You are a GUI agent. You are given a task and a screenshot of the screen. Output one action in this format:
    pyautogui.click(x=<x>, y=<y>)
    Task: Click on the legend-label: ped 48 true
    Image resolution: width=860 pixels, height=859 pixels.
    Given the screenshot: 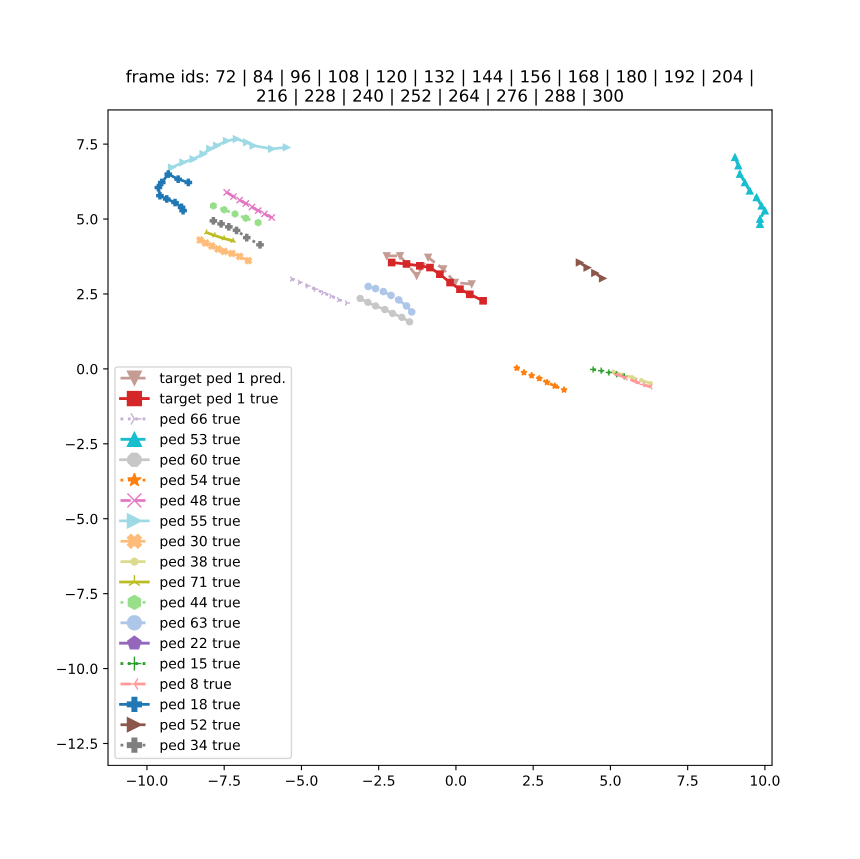 What is the action you would take?
    pyautogui.click(x=200, y=501)
    